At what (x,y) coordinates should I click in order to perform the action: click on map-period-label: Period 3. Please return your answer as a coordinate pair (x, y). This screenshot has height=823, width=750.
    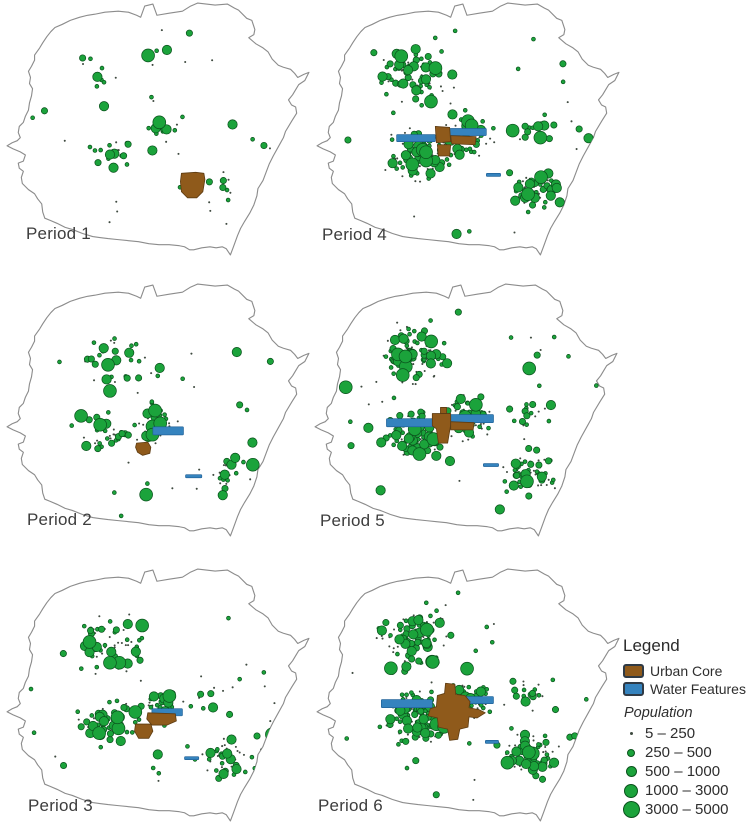
    Looking at the image, I should click on (60, 805).